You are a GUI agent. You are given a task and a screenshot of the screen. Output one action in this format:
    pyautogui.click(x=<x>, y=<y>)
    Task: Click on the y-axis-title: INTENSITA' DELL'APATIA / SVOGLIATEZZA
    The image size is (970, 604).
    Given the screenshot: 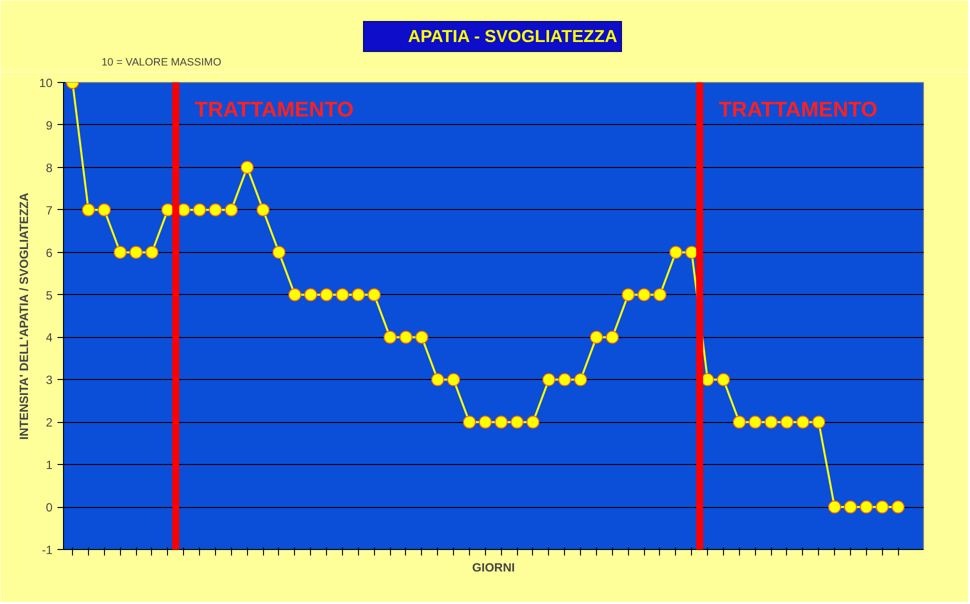 What is the action you would take?
    pyautogui.click(x=24, y=316)
    